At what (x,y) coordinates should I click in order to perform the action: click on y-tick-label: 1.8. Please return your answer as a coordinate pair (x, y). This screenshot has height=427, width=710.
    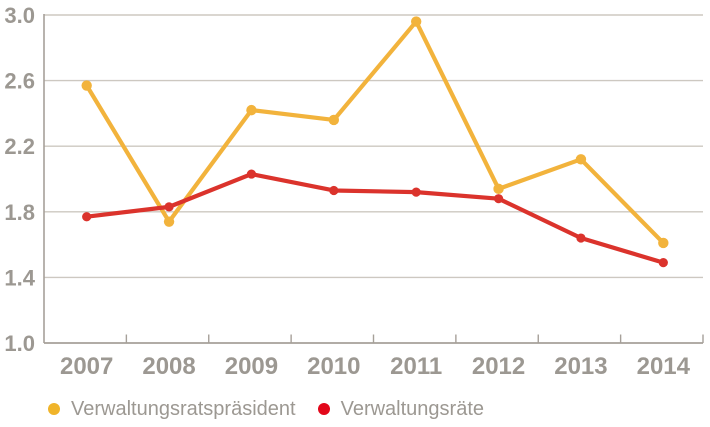
    Looking at the image, I should click on (19, 212).